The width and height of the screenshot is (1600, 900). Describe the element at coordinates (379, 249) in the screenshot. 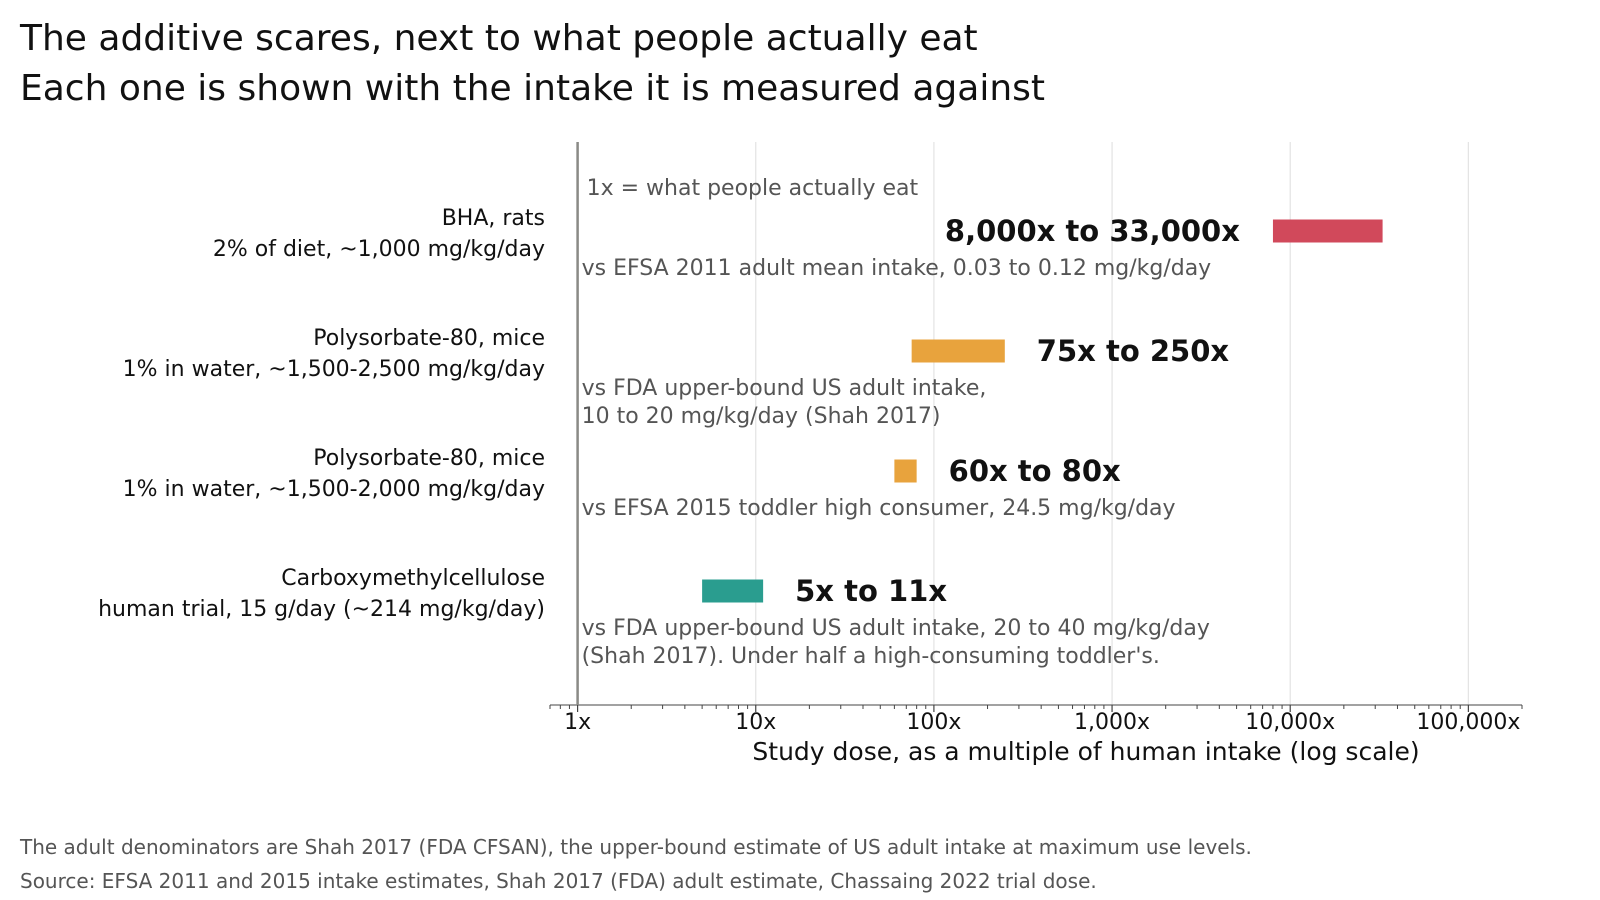

I see `category-sublabel-0: 2% of diet, ~1,000 mg/kg/day` at that location.